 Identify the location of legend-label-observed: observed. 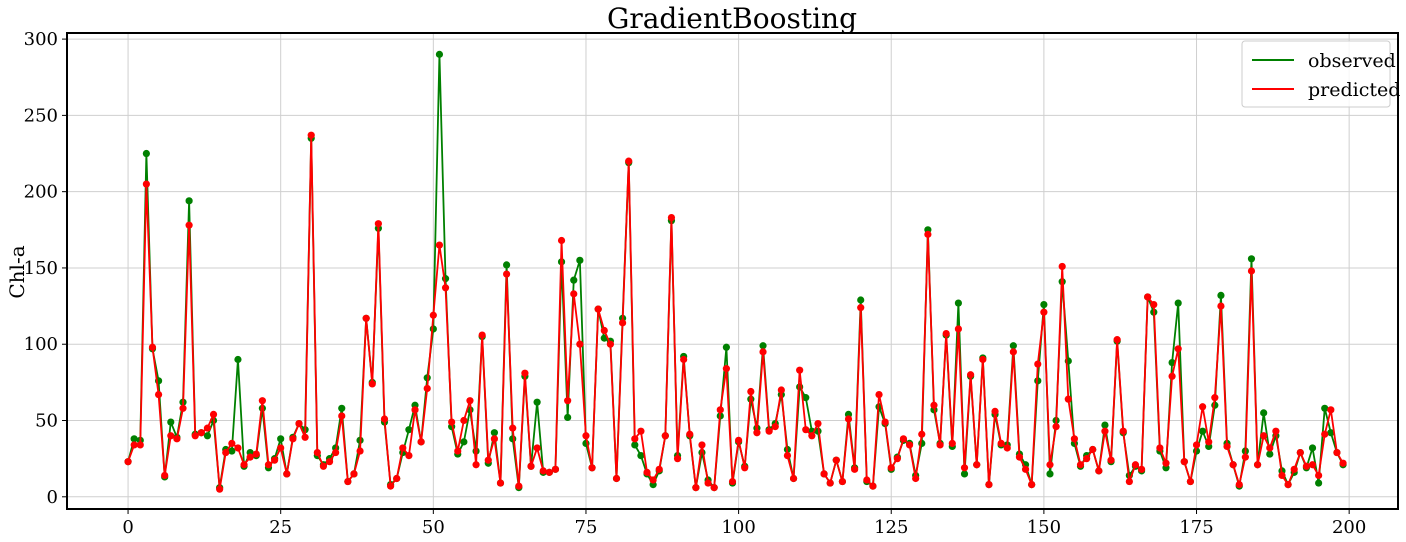
(1352, 61).